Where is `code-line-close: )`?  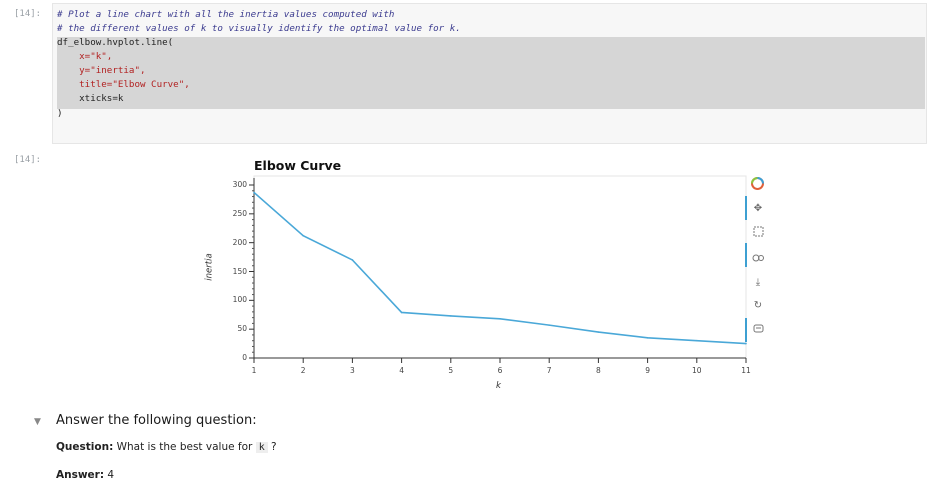
code-line-close: ) is located at coordinates (60, 113).